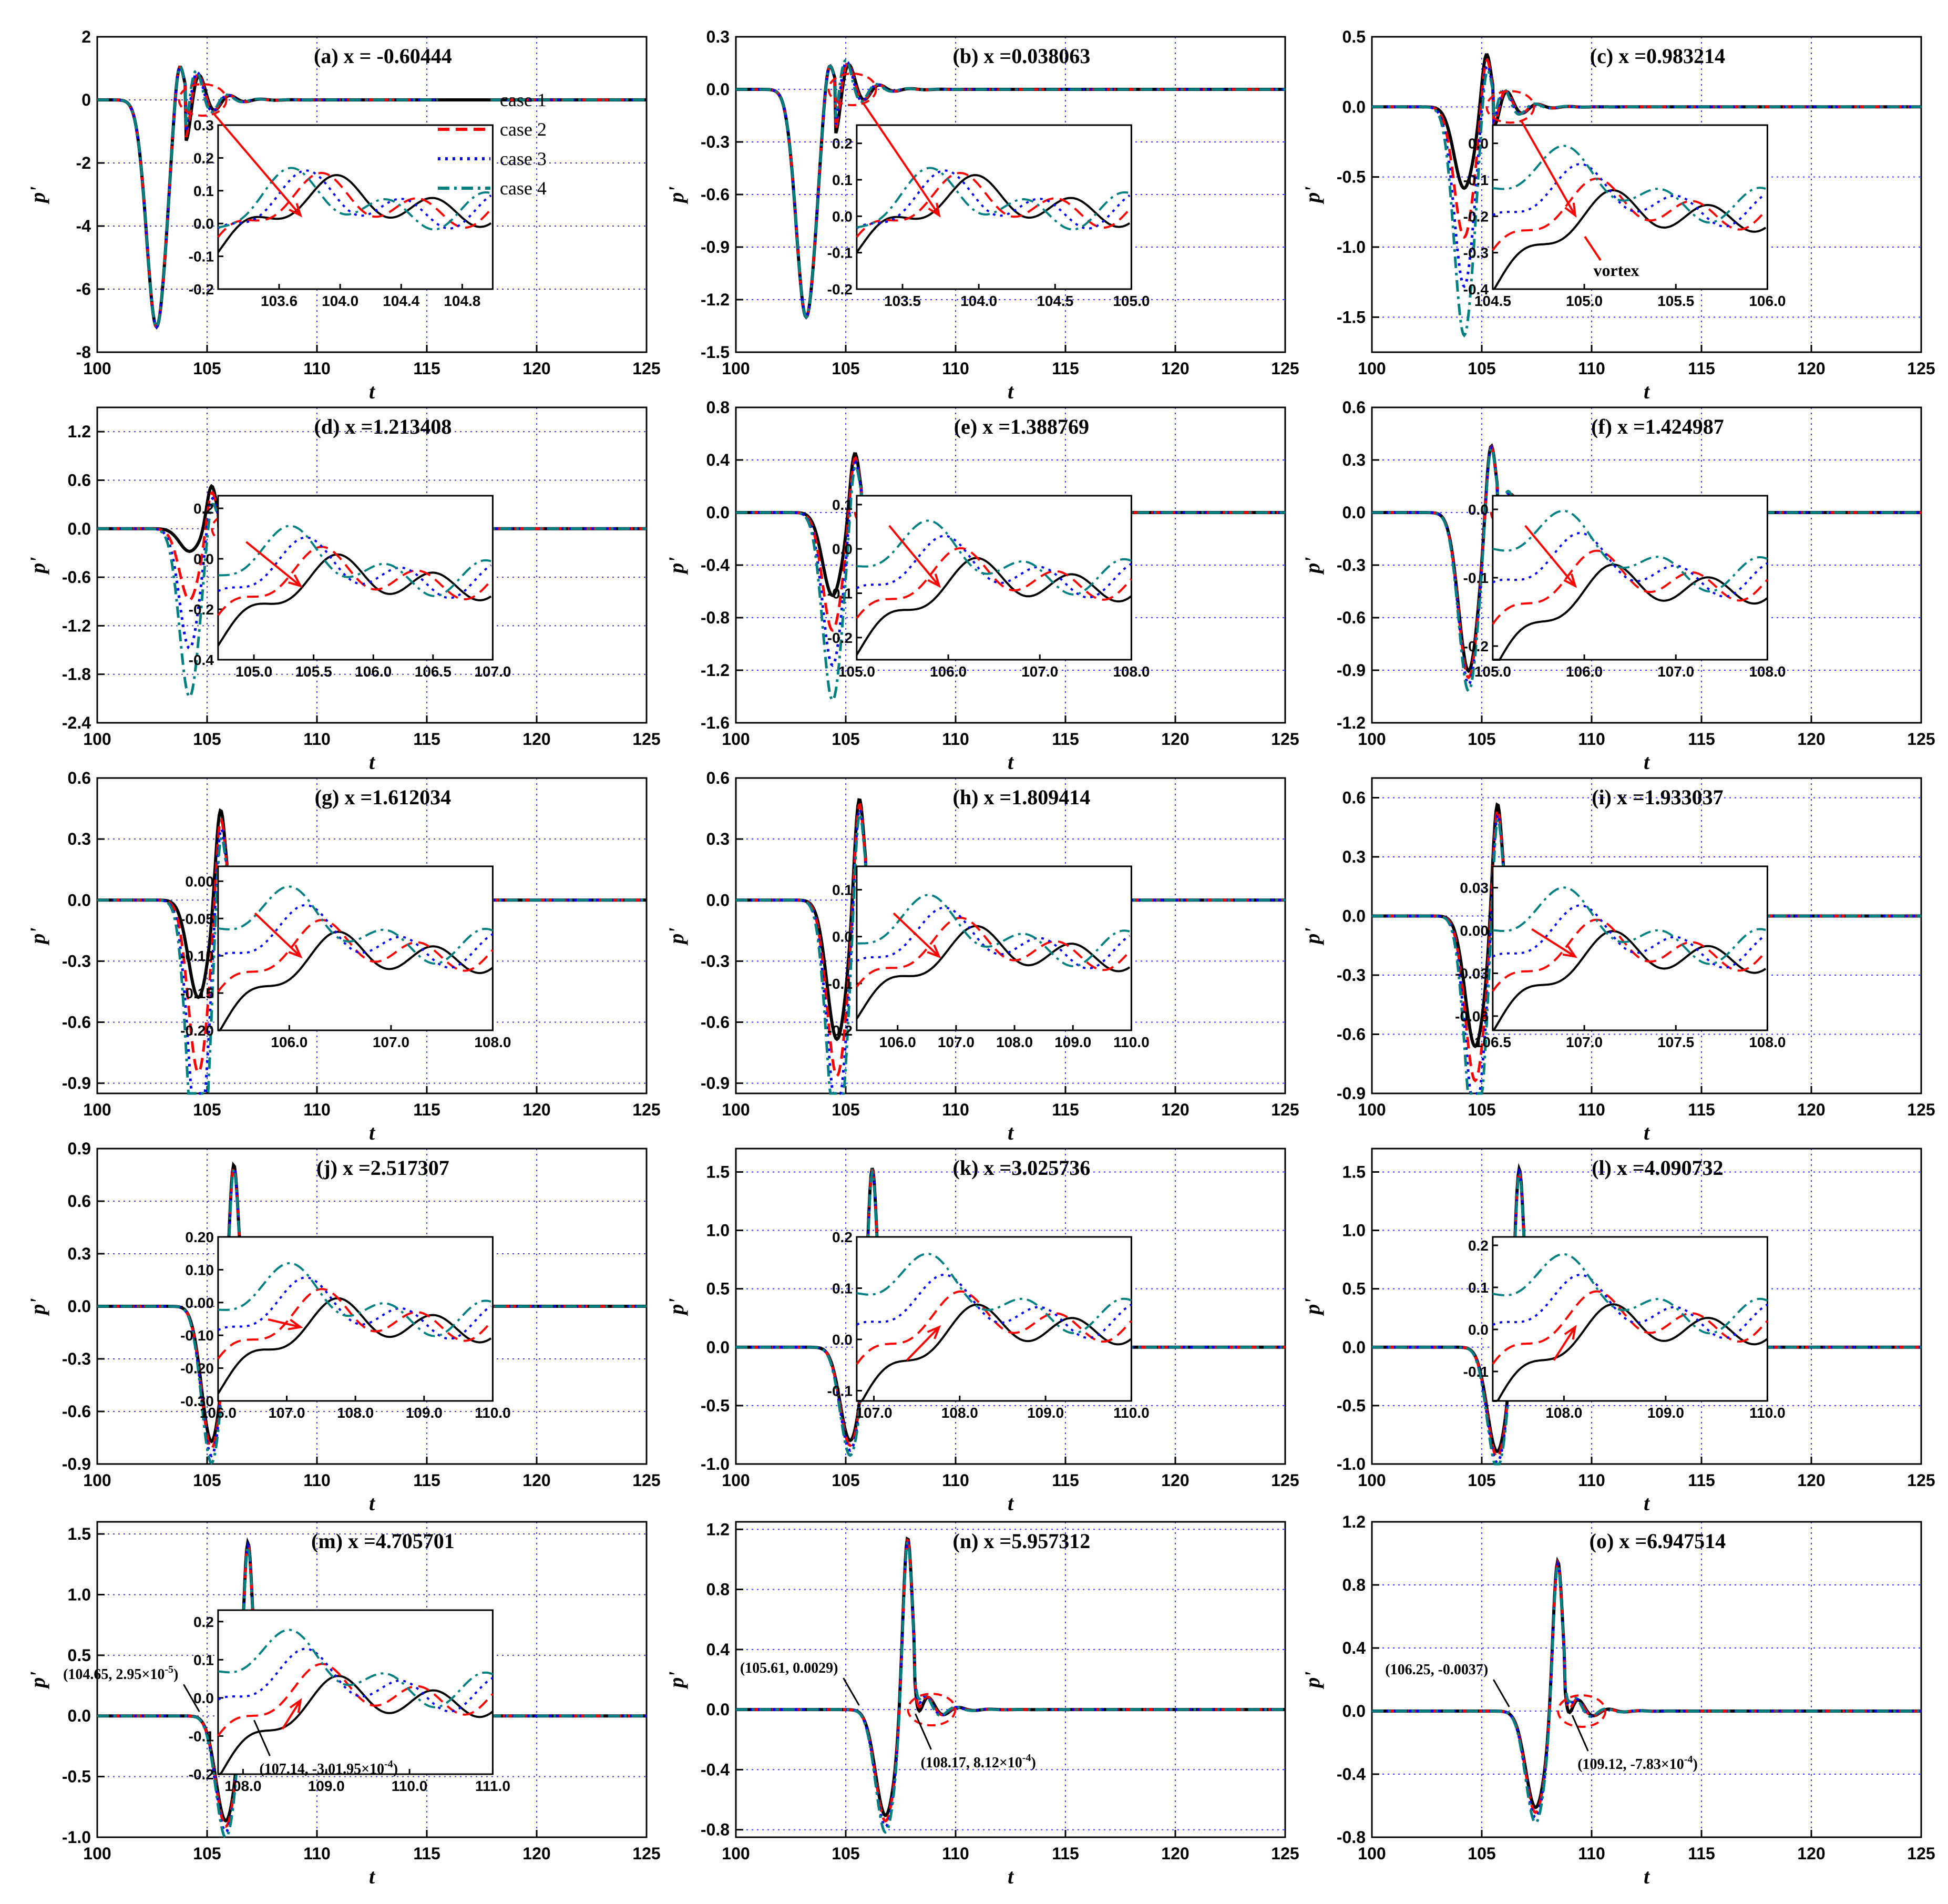 The image size is (1948, 1904). I want to click on y-tick-label: 0.4, so click(718, 460).